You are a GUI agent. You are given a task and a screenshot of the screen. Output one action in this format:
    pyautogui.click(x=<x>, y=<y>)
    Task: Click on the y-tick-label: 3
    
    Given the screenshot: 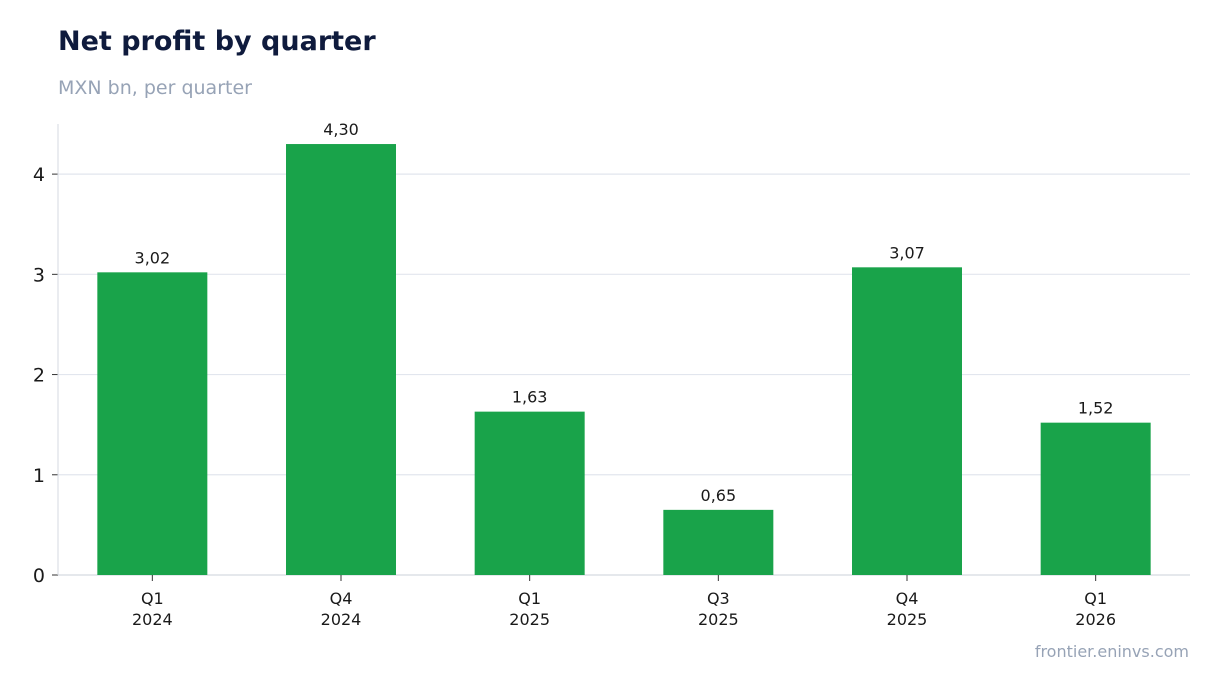 What is the action you would take?
    pyautogui.click(x=39, y=275)
    